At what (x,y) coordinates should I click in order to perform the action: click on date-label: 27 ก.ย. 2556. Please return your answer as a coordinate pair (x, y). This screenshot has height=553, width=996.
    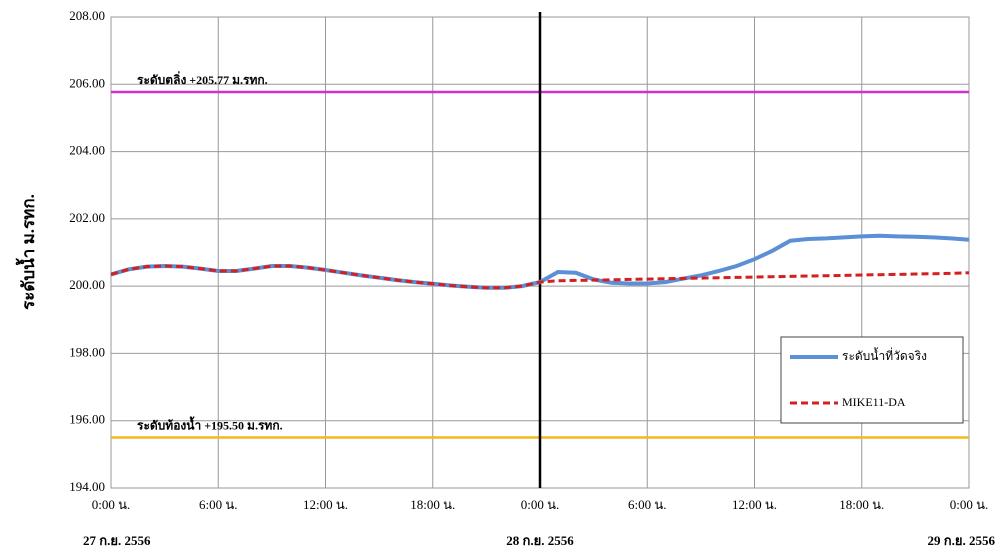
    Looking at the image, I should click on (117, 540).